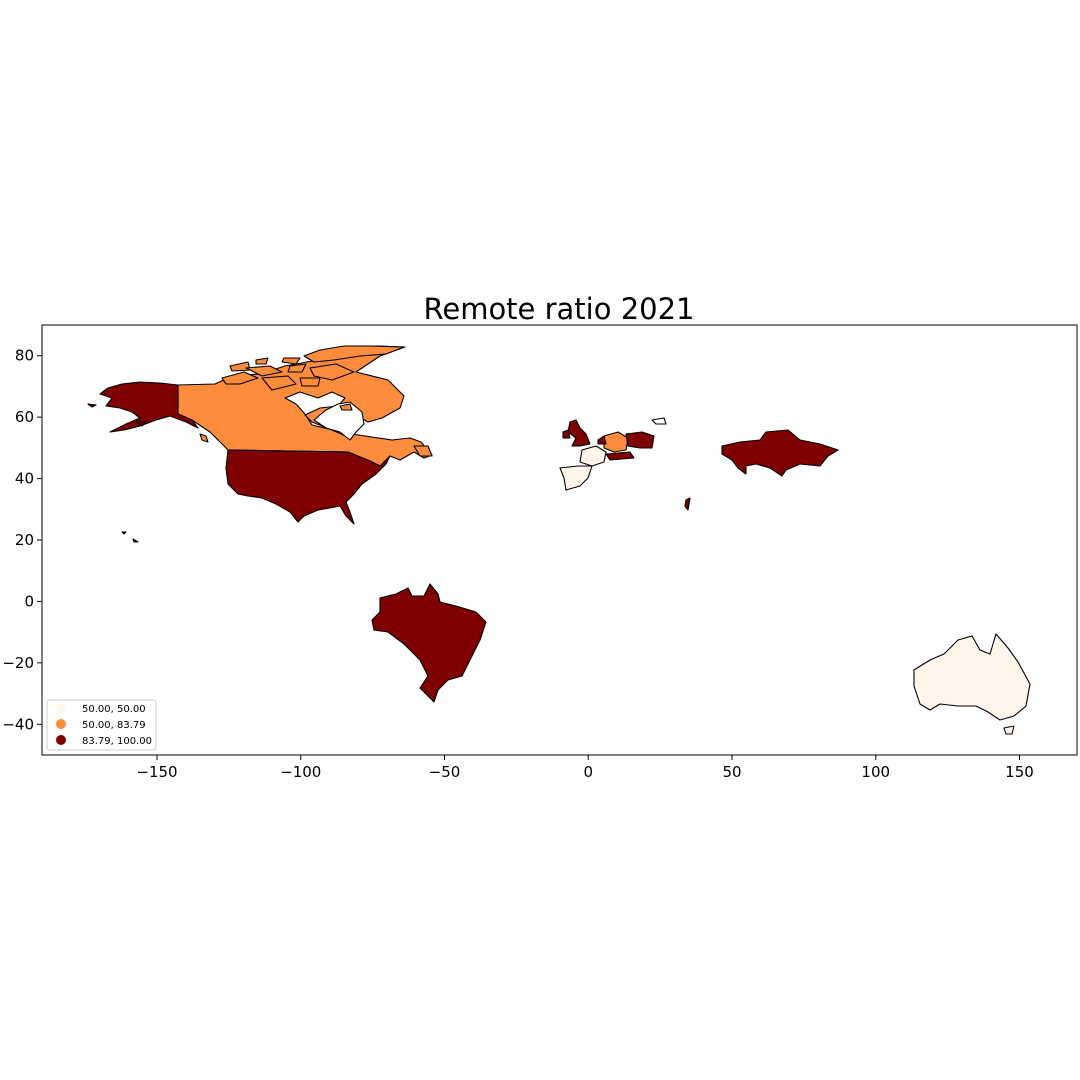  What do you see at coordinates (204, 438) in the screenshot?
I see `island-vancouver` at bounding box center [204, 438].